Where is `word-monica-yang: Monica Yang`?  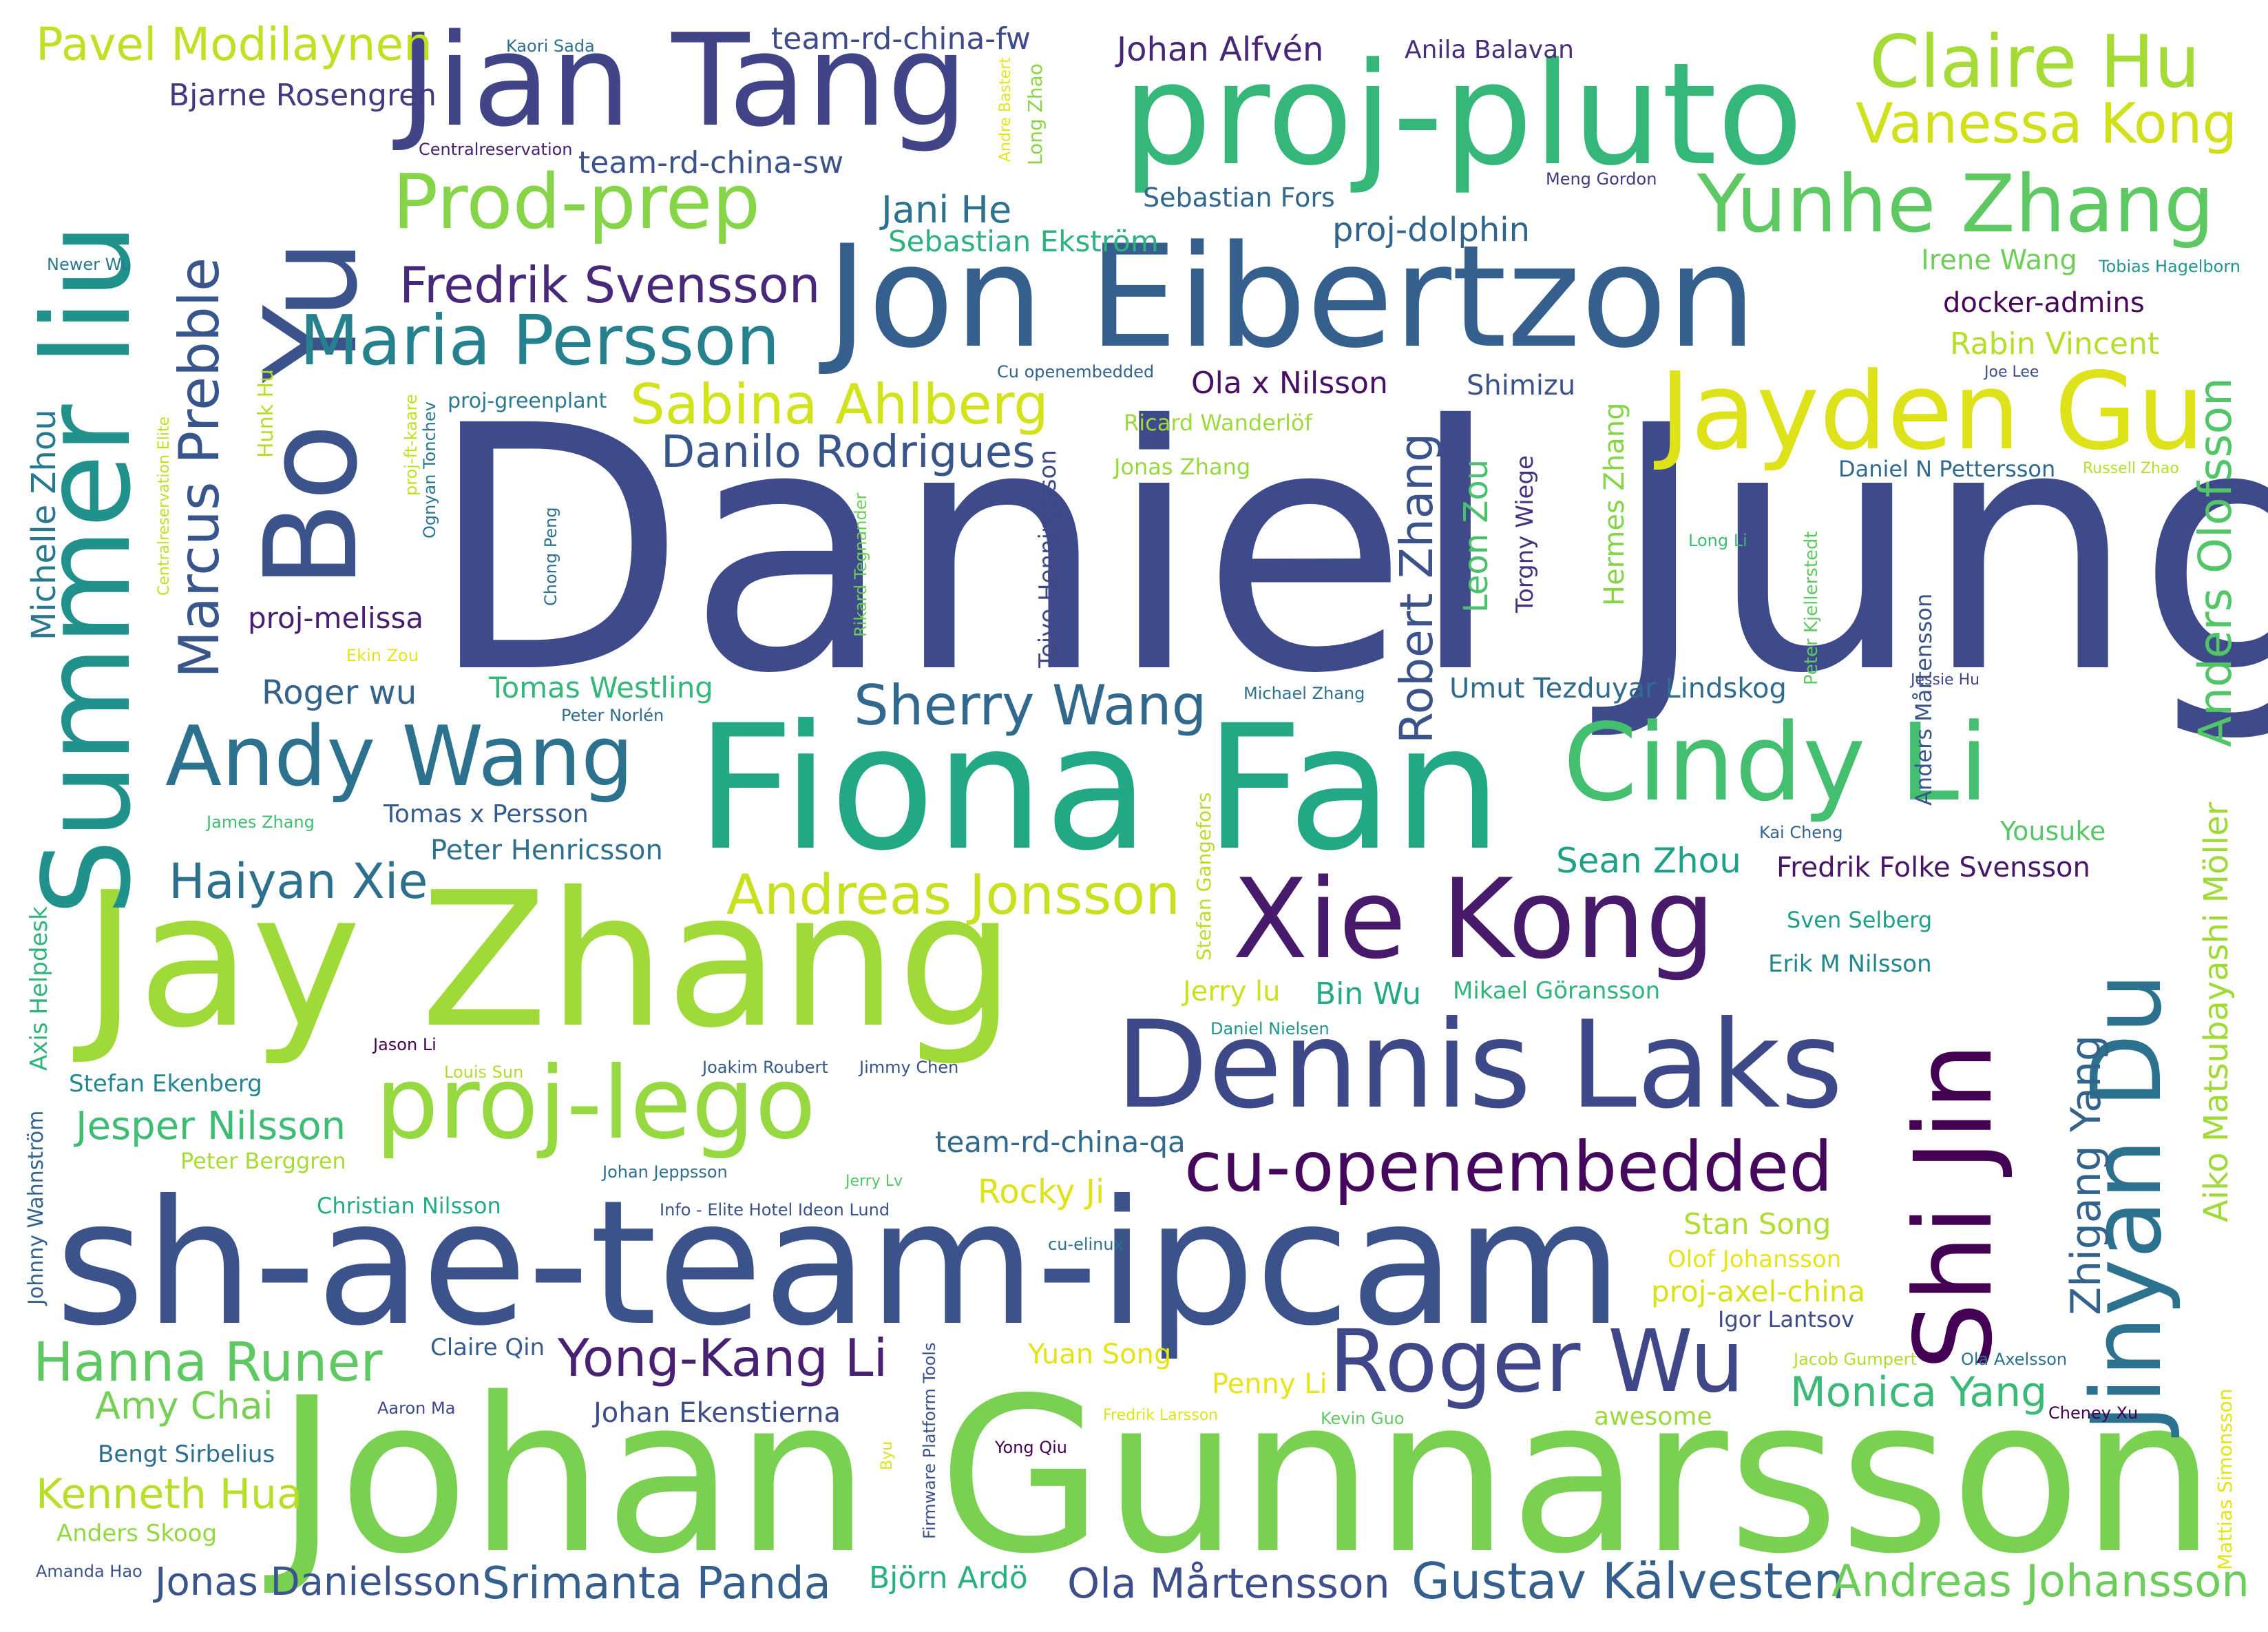 word-monica-yang: Monica Yang is located at coordinates (1919, 1392).